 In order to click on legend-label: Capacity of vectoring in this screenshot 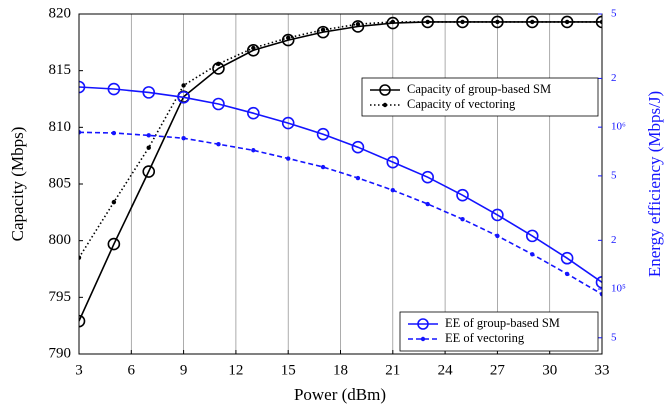, I will do `click(461, 104)`.